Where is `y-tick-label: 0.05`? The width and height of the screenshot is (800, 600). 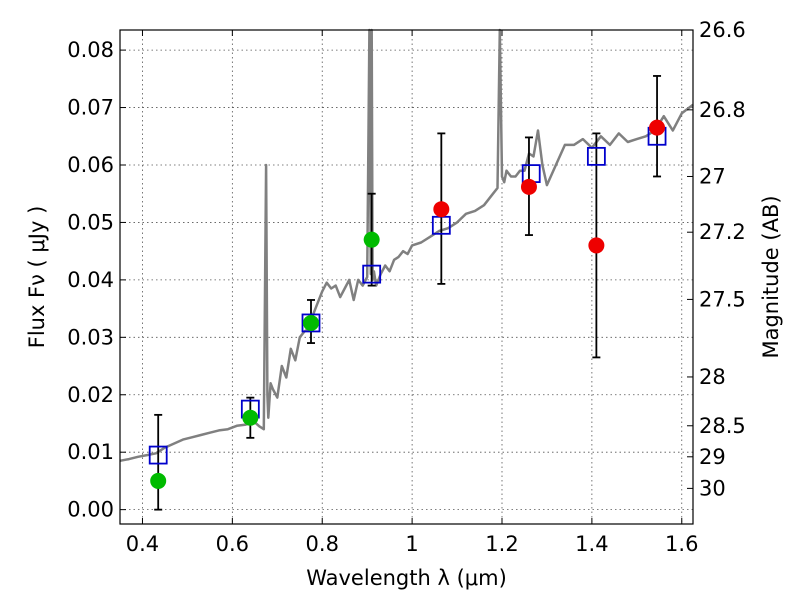
y-tick-label: 0.05 is located at coordinates (90, 222).